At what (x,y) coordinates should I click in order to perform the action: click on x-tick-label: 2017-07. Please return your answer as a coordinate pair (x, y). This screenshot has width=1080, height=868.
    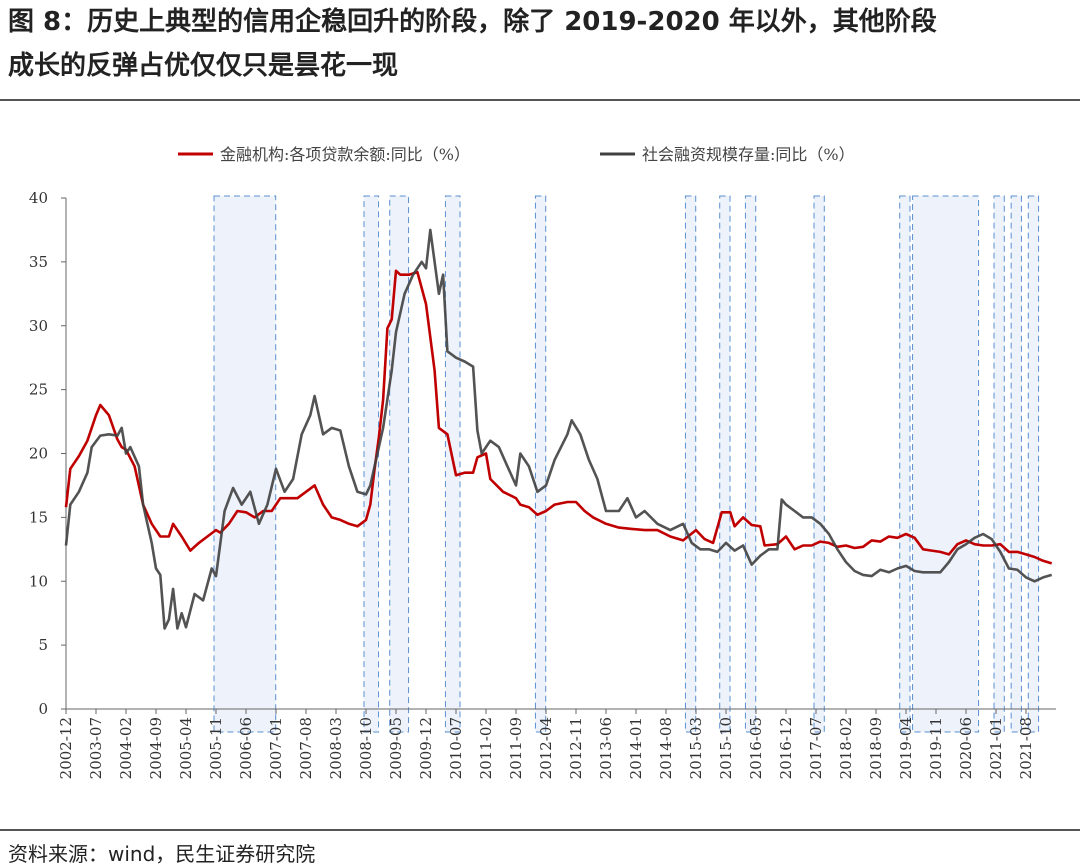
    Looking at the image, I should click on (816, 748).